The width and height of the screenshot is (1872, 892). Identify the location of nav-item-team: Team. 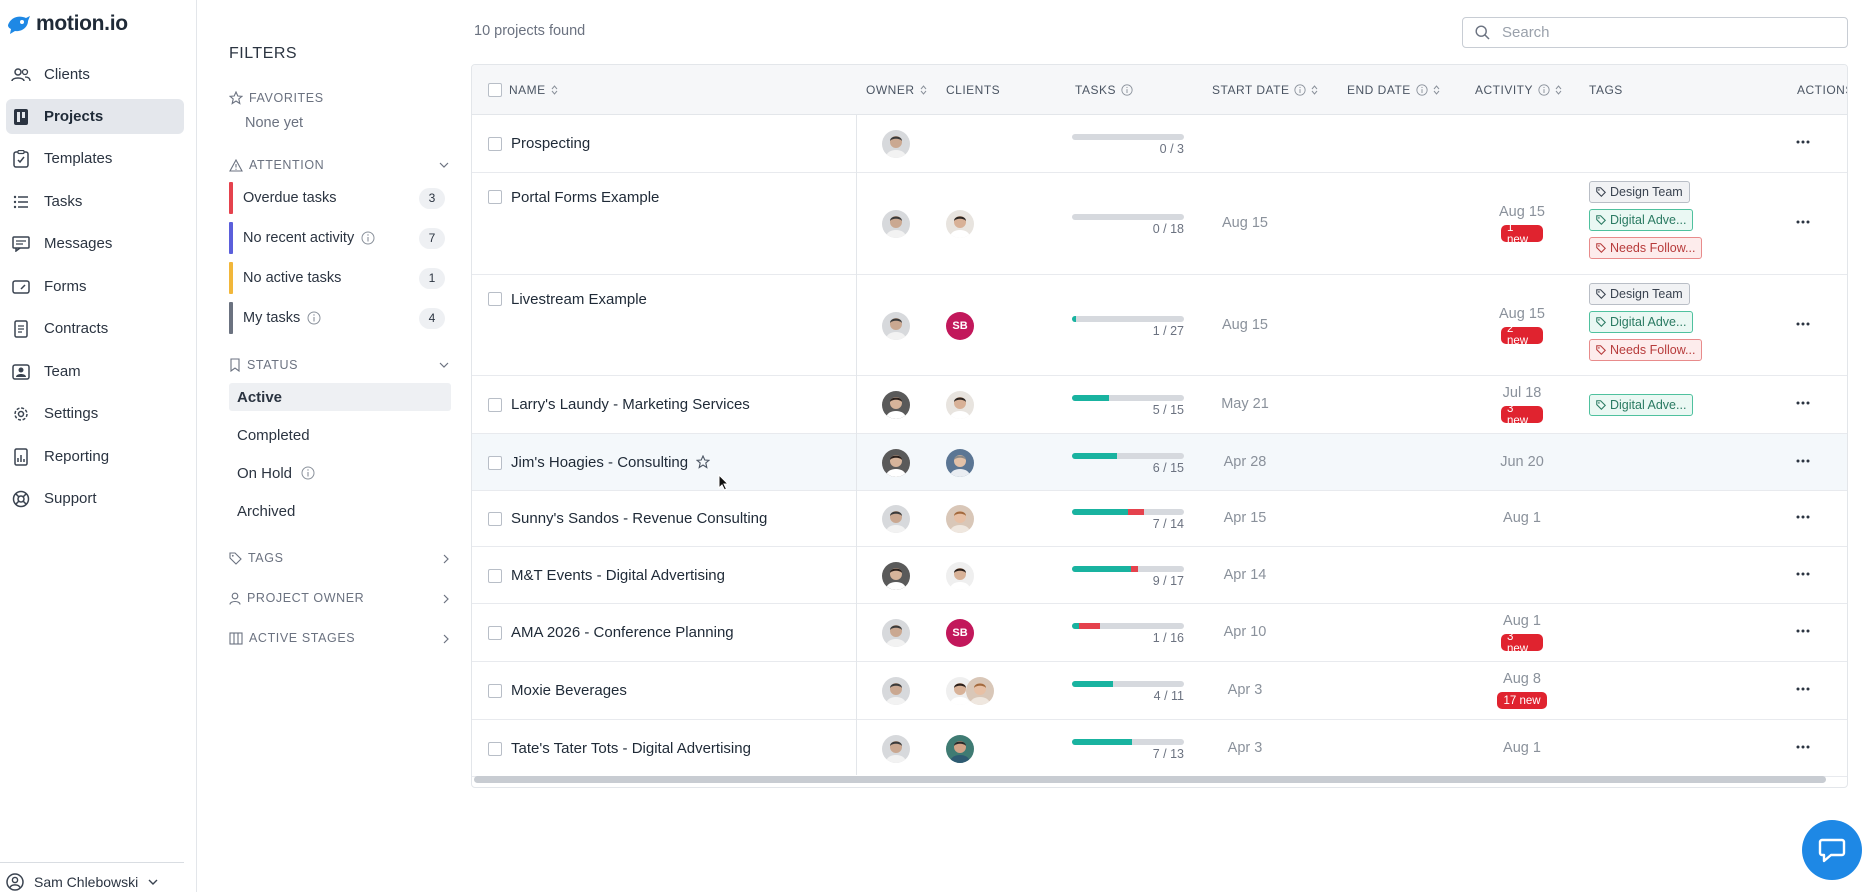
(95, 371).